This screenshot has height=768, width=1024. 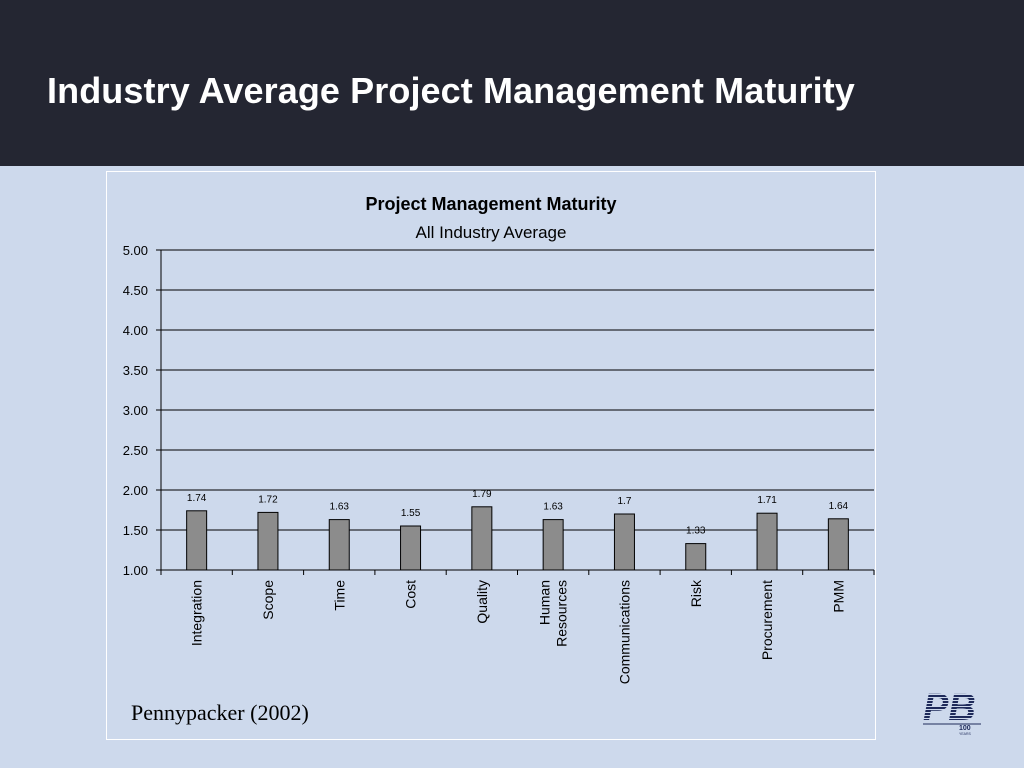 What do you see at coordinates (197, 498) in the screenshot?
I see `data-label: 1.74` at bounding box center [197, 498].